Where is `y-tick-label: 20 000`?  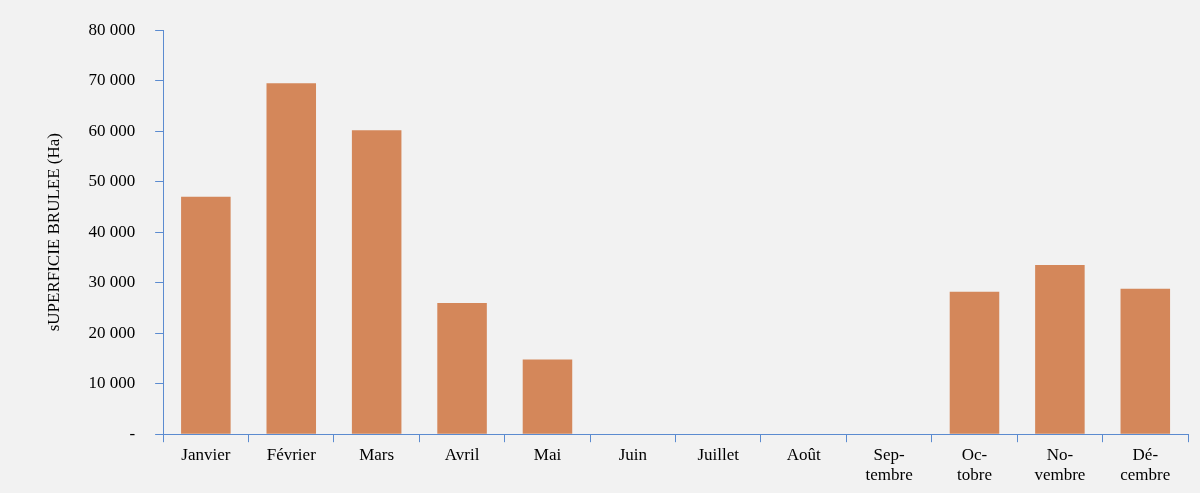
y-tick-label: 20 000 is located at coordinates (112, 332).